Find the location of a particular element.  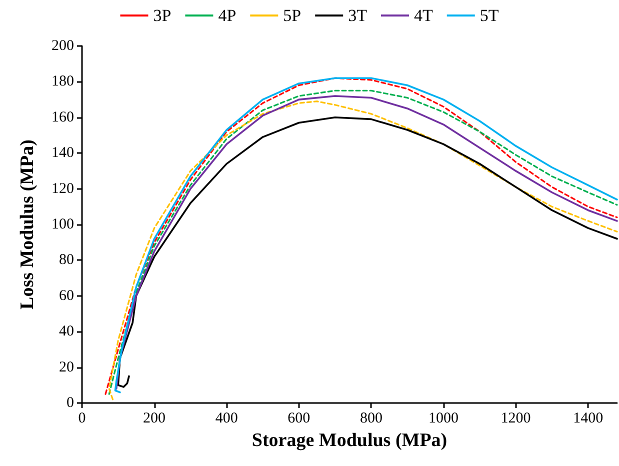

y-tick-label: 40 is located at coordinates (66, 332).